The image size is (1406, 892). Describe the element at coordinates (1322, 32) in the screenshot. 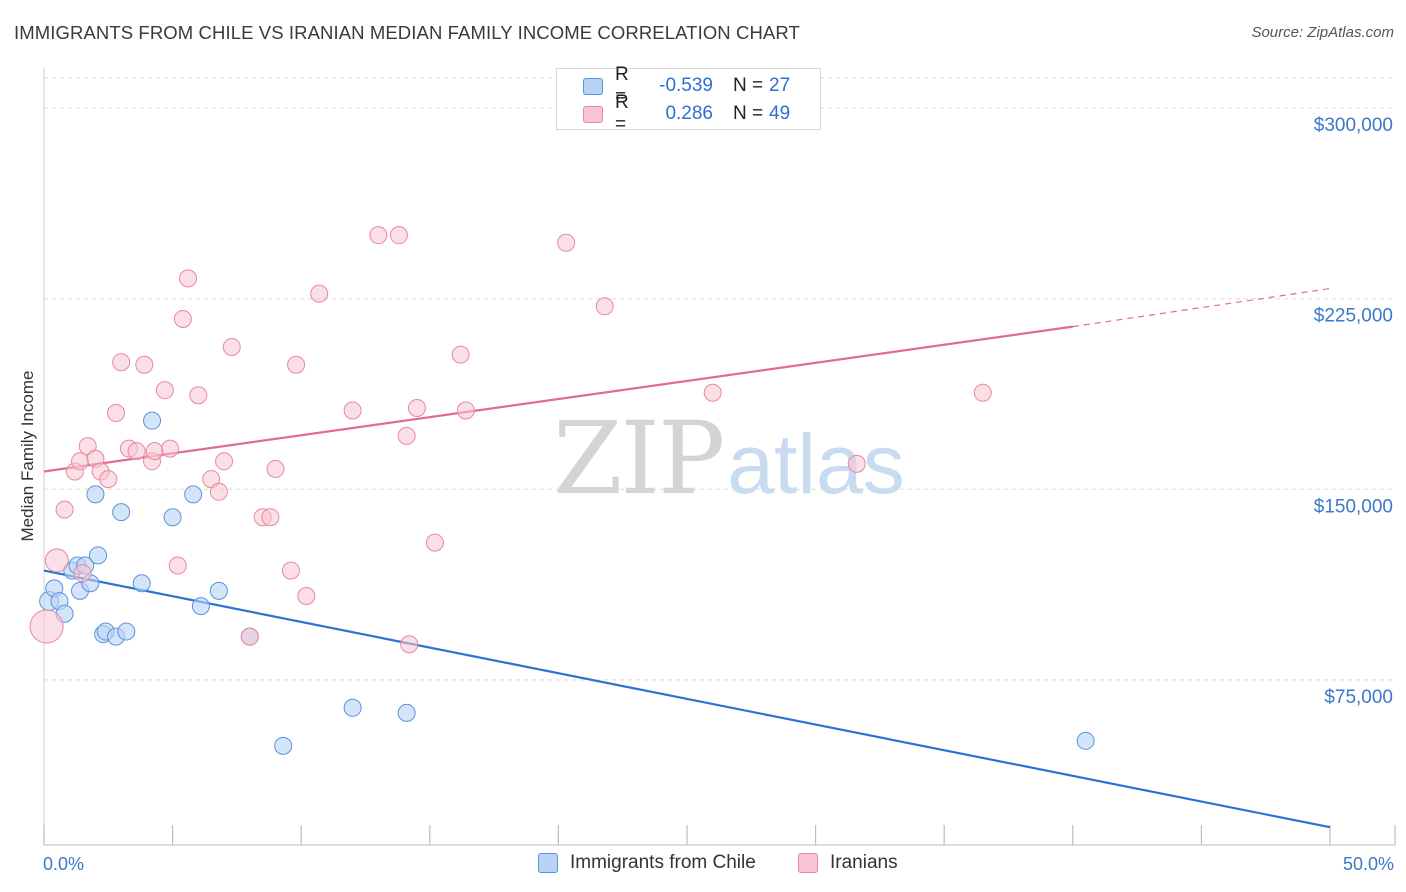

I see `source-label: Source: ZipAtlas.com` at that location.